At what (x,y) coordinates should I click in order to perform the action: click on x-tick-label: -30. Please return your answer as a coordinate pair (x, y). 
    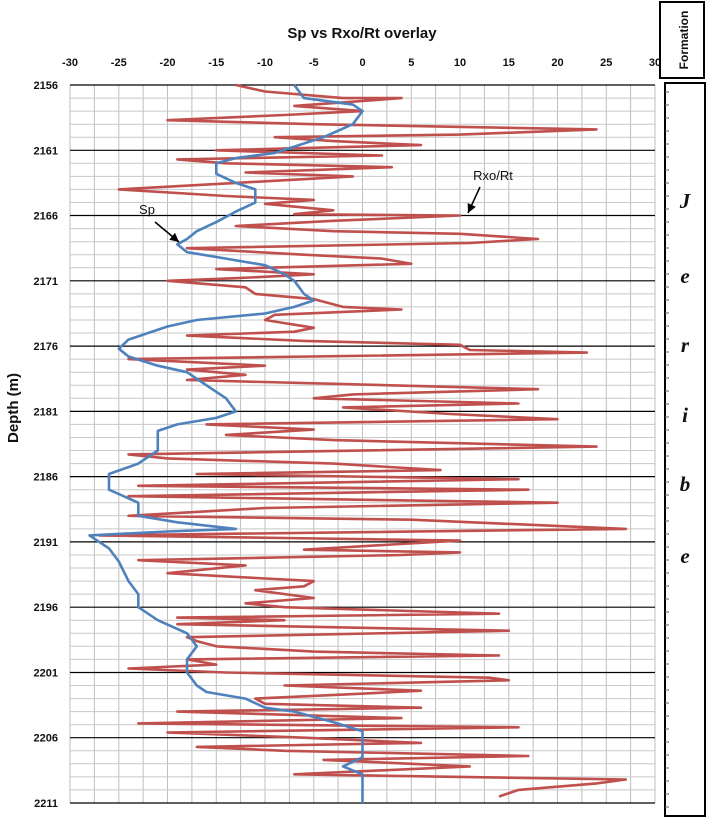
    Looking at the image, I should click on (70, 63).